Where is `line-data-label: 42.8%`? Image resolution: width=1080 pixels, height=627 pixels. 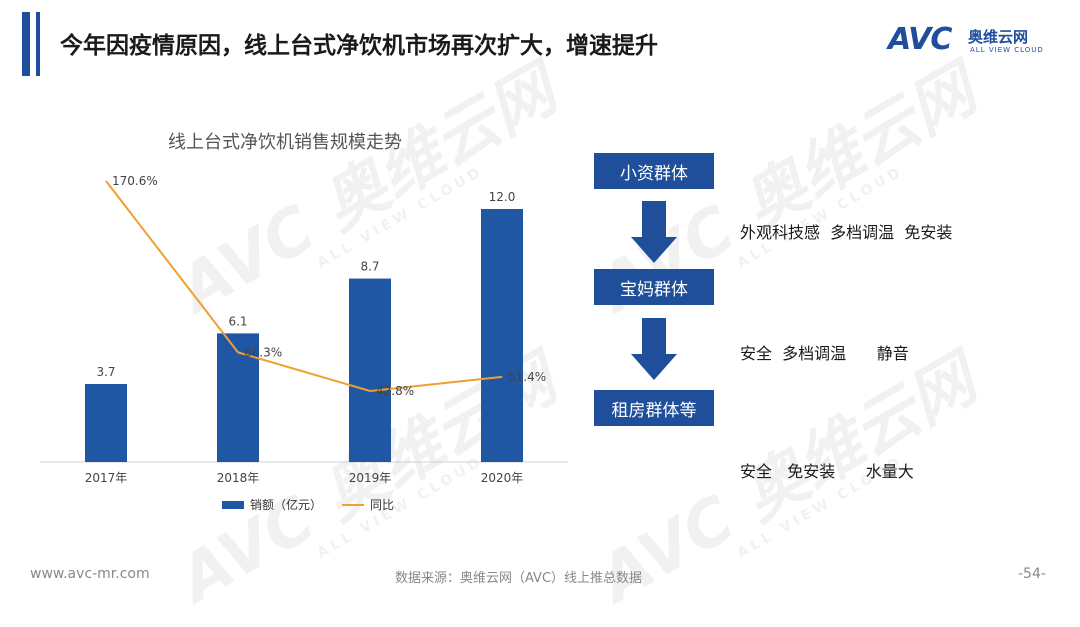
line-data-label: 42.8% is located at coordinates (395, 391).